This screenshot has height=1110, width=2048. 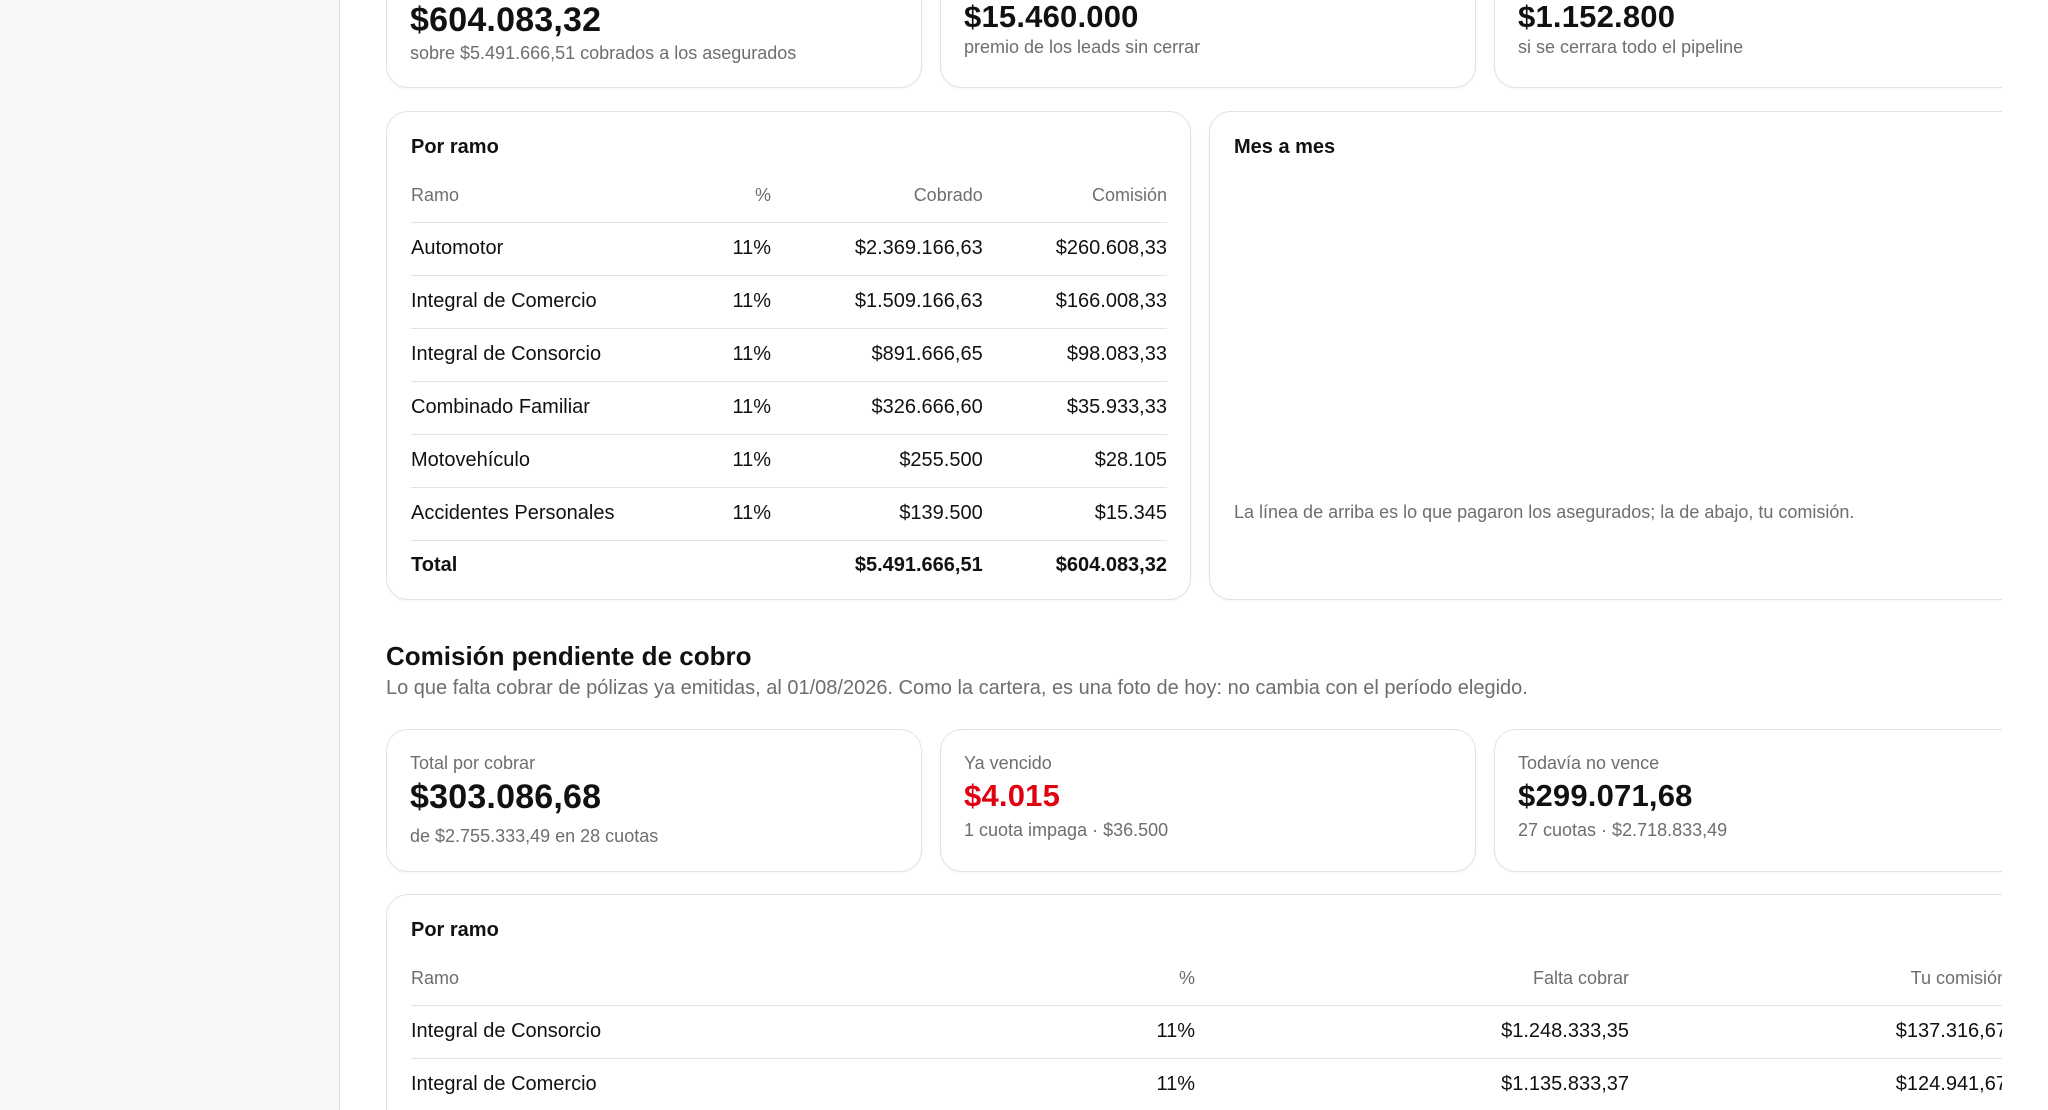 I want to click on cell-cobrado: $2.369.166,63, so click(x=876, y=249).